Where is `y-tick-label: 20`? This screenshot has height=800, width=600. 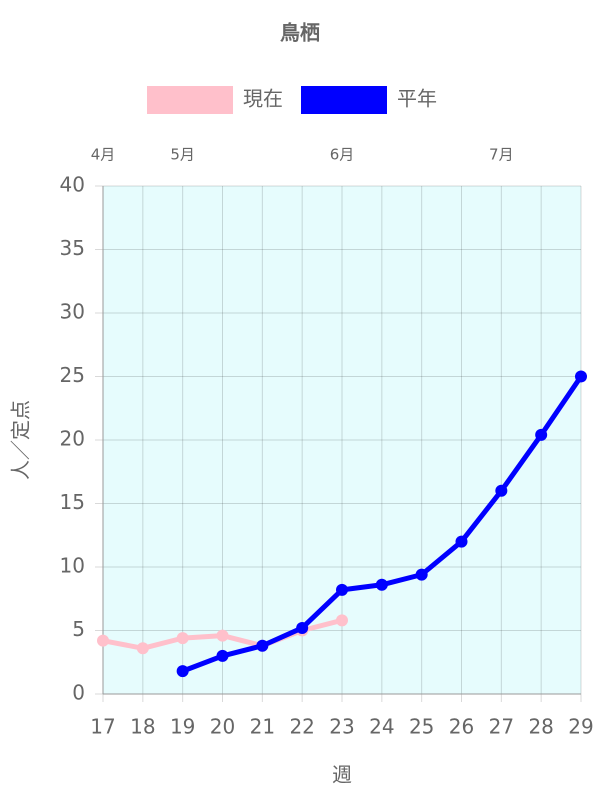 y-tick-label: 20 is located at coordinates (72, 439).